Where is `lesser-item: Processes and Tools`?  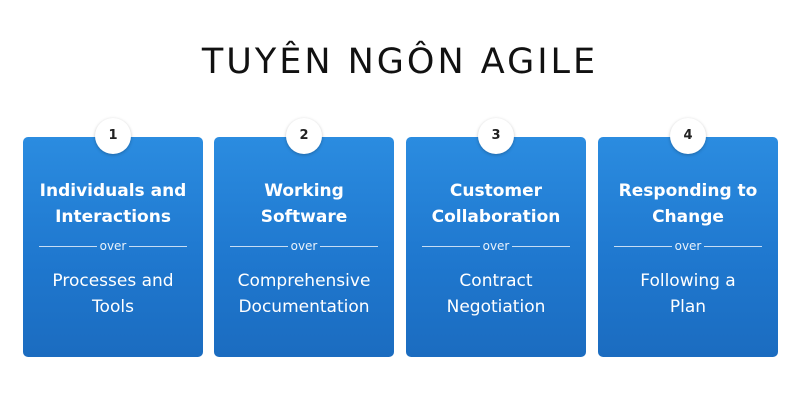 lesser-item: Processes and Tools is located at coordinates (113, 294).